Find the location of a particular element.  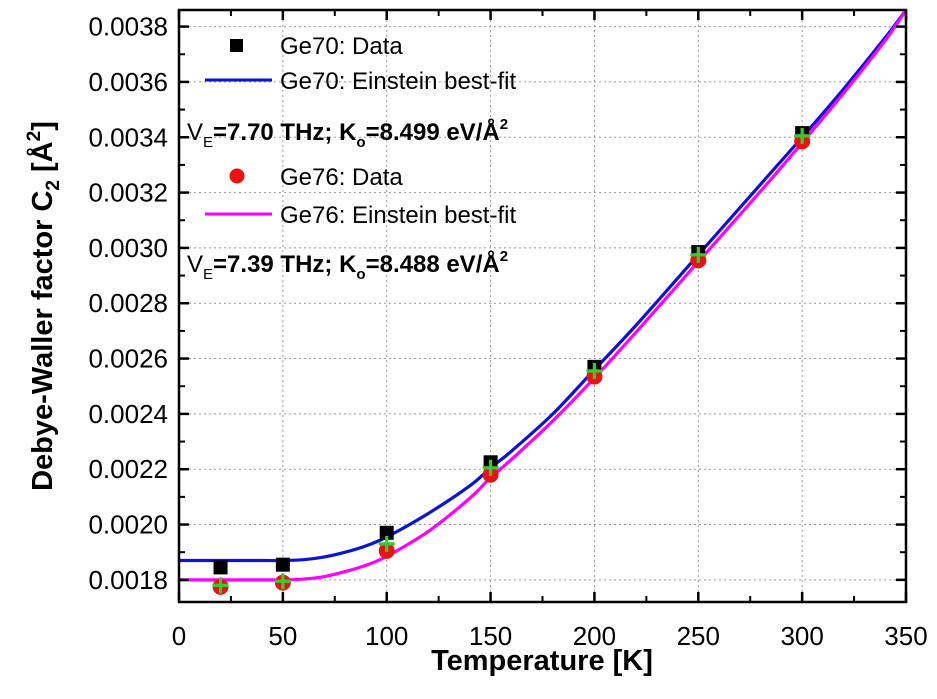

annotation-ge70-value1: =7.70 THz; K is located at coordinates (285, 132).